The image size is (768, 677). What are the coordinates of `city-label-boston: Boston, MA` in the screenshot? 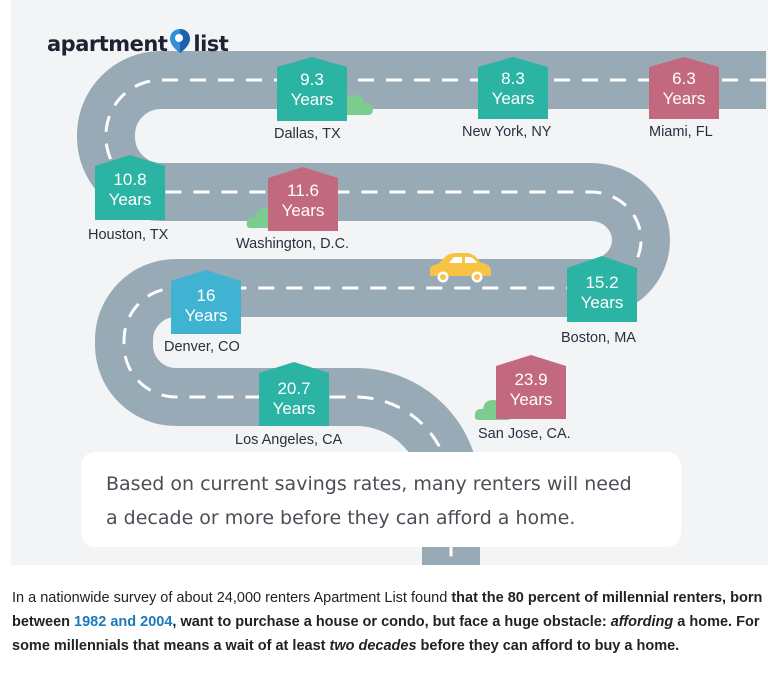 It's located at (598, 338).